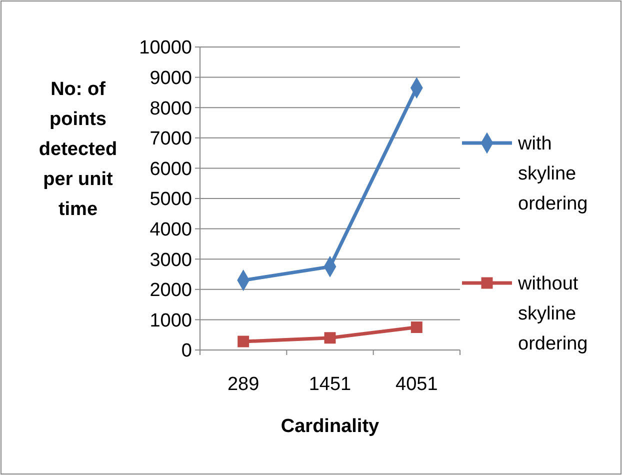 Image resolution: width=622 pixels, height=475 pixels. What do you see at coordinates (417, 384) in the screenshot?
I see `x-tick-label: 4051` at bounding box center [417, 384].